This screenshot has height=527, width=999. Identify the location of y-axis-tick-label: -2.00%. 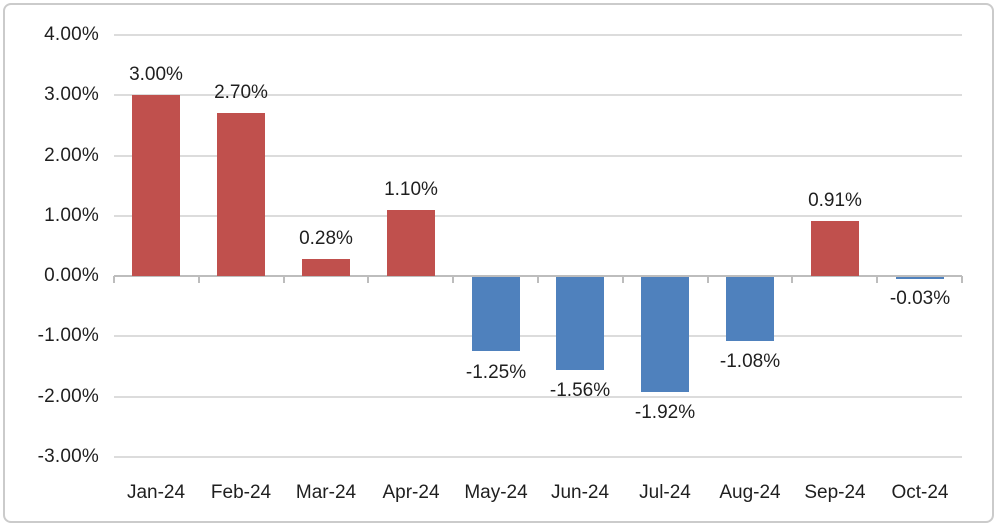
(68, 396).